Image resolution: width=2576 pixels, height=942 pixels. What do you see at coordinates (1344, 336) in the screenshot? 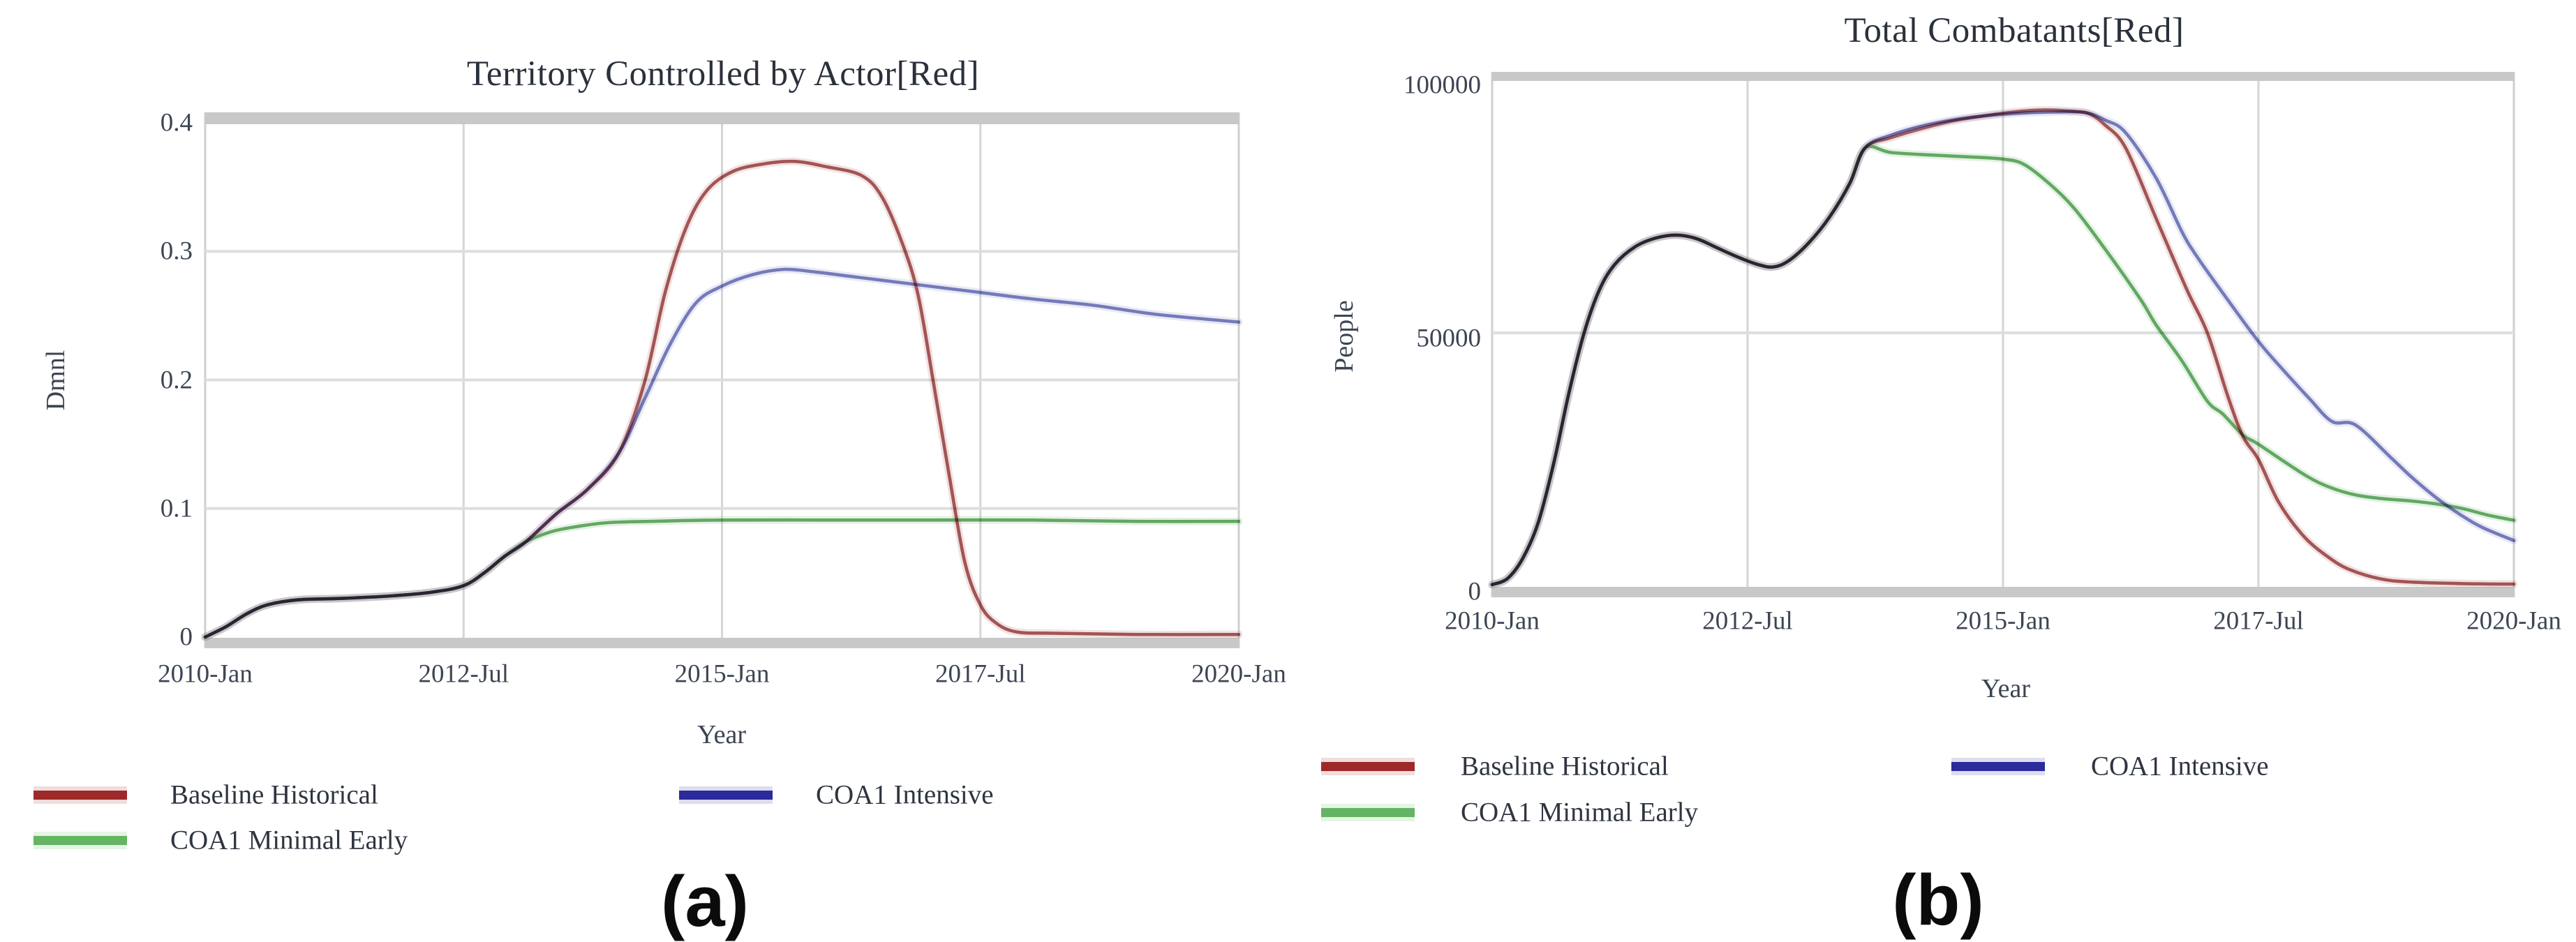
I see `chart-b-y-axis-title: People` at bounding box center [1344, 336].